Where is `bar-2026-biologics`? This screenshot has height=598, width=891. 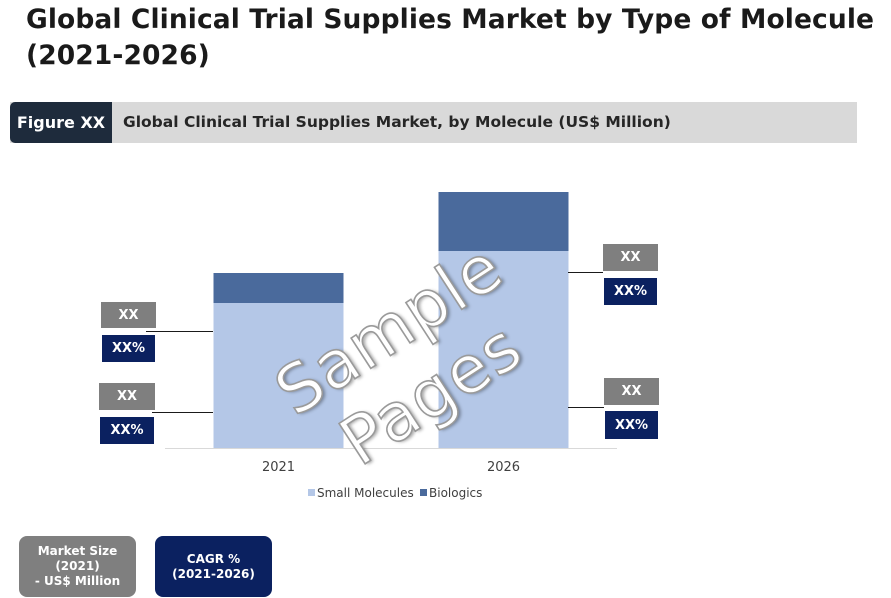
bar-2026-biologics is located at coordinates (503, 221).